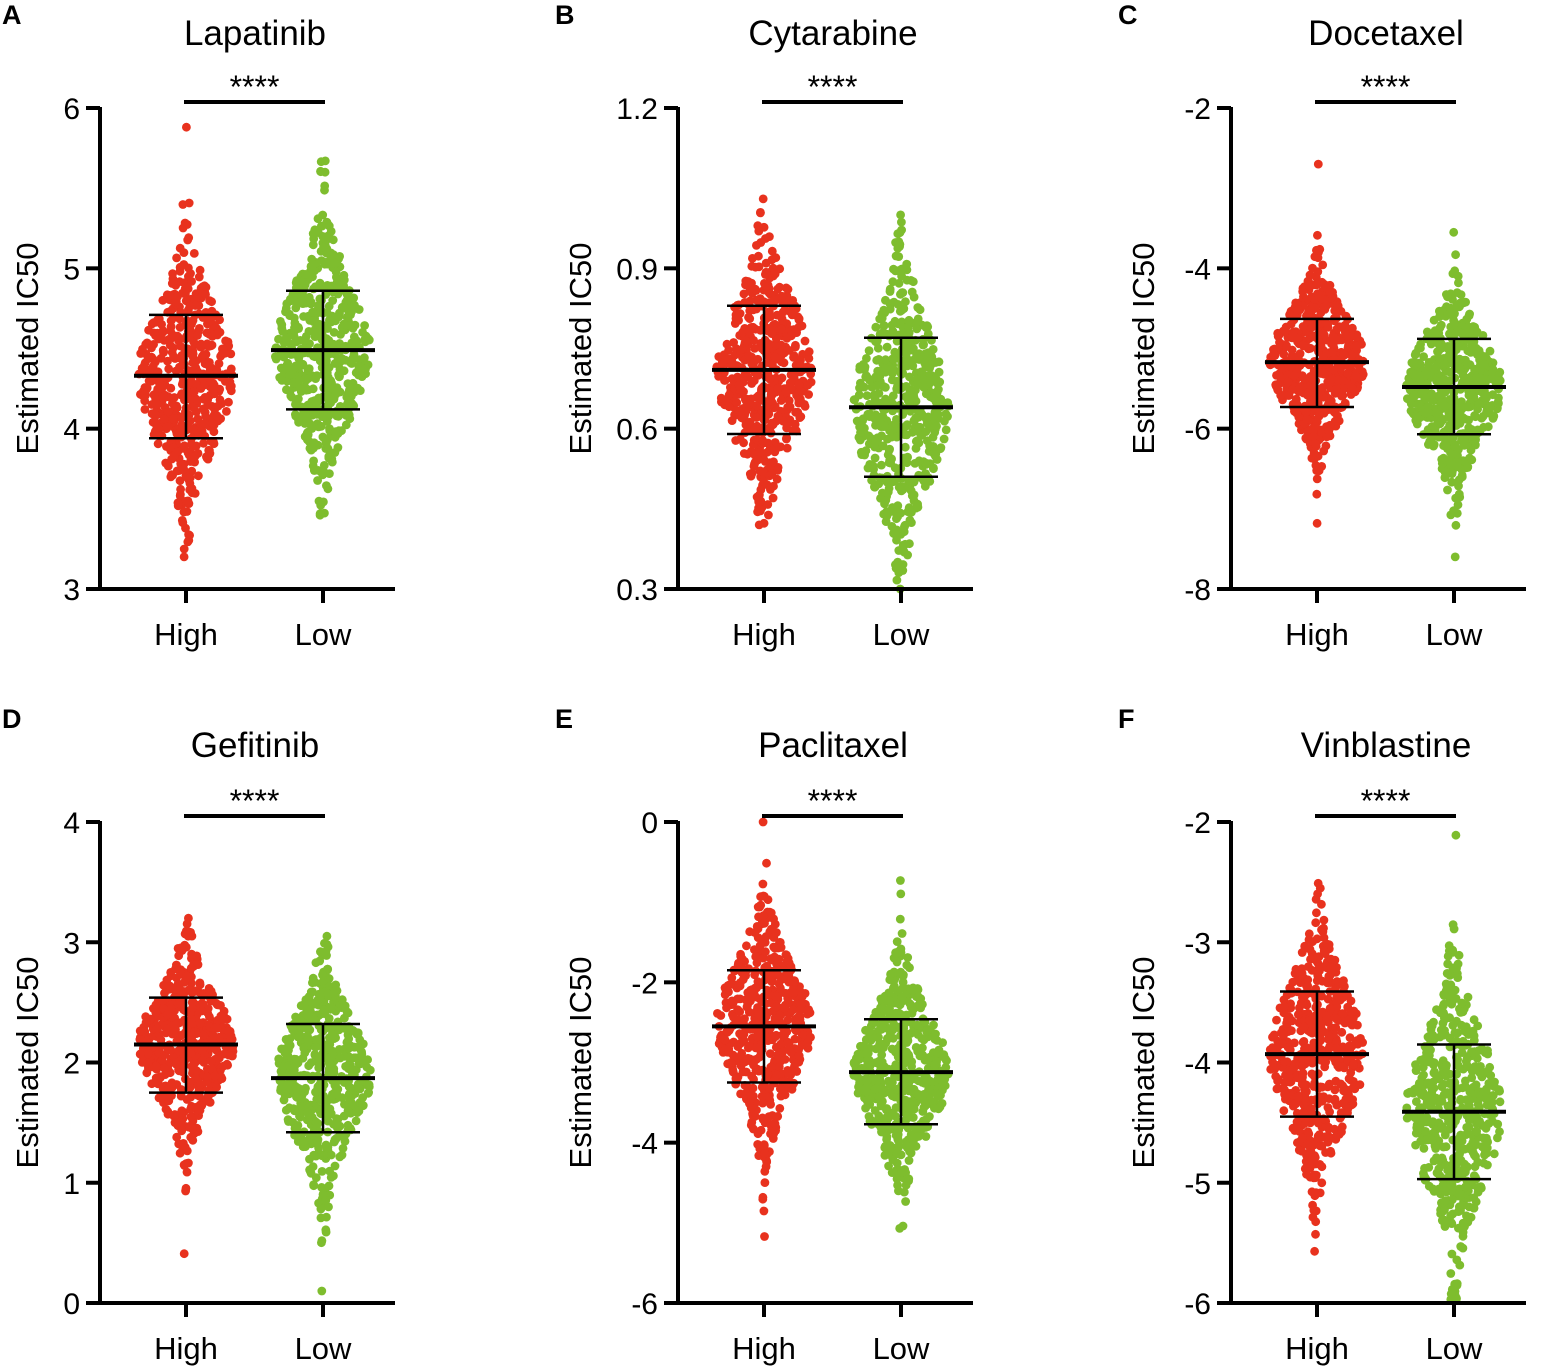 This screenshot has height=1366, width=1549. What do you see at coordinates (12, 719) in the screenshot?
I see `panel-letter: D` at bounding box center [12, 719].